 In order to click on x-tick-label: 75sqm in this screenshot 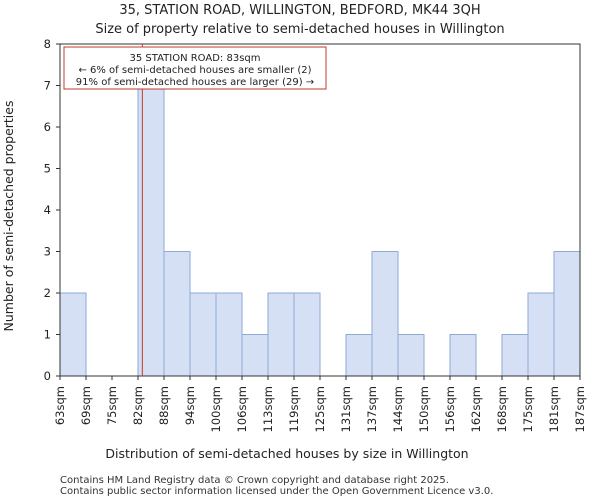, I will do `click(112, 405)`.